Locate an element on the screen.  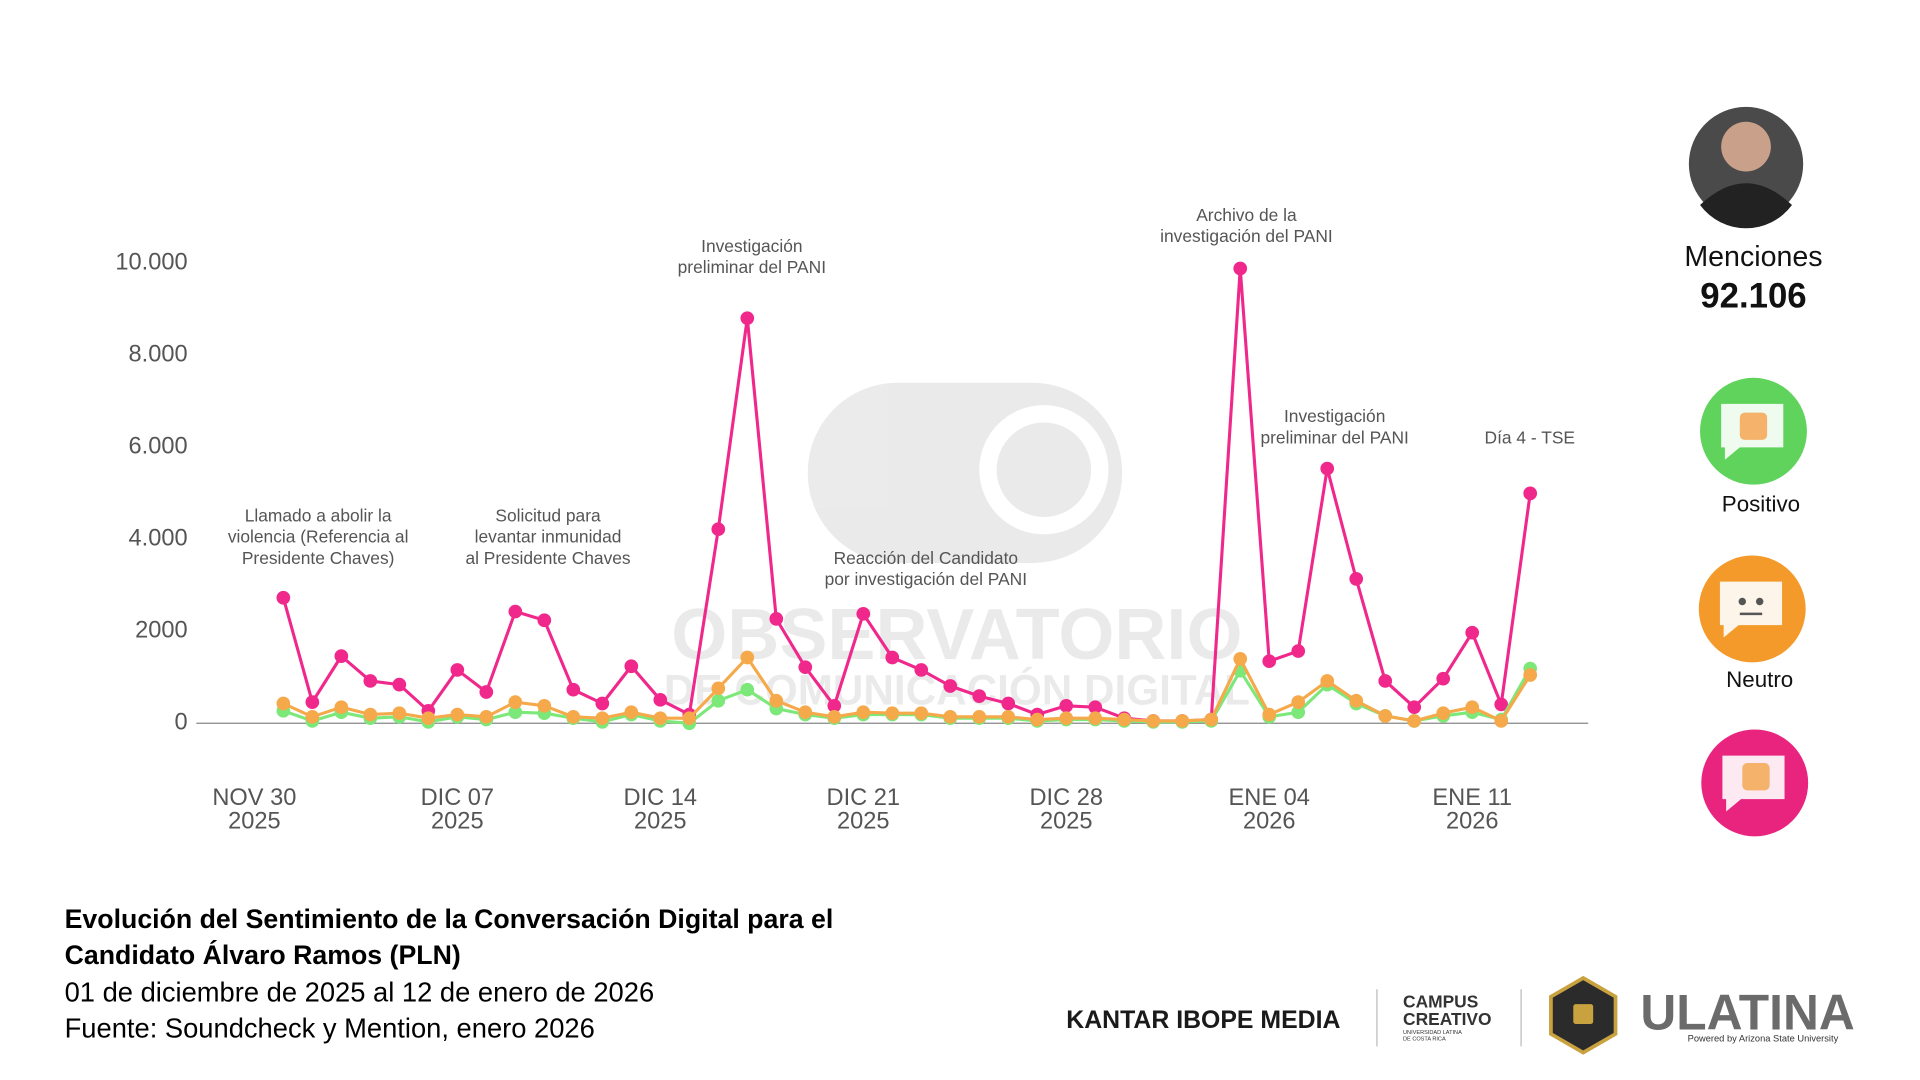
mentions-total: 92.106 is located at coordinates (1753, 296).